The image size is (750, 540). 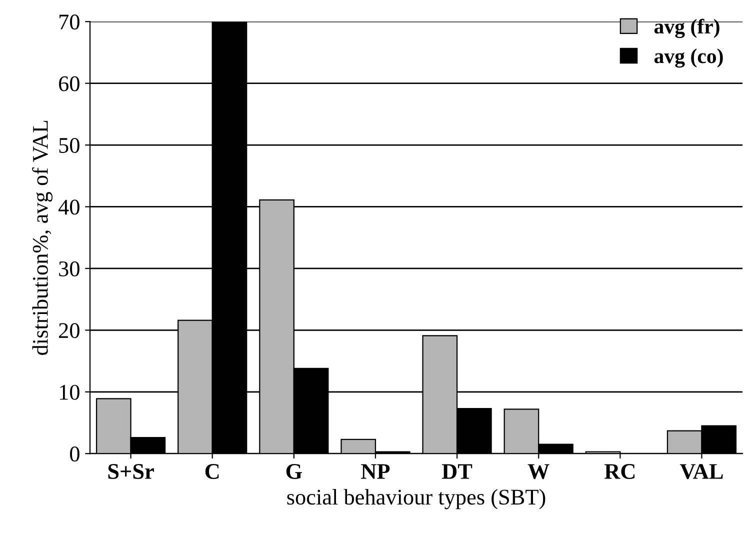 I want to click on y-tick-label: 60, so click(x=69, y=84).